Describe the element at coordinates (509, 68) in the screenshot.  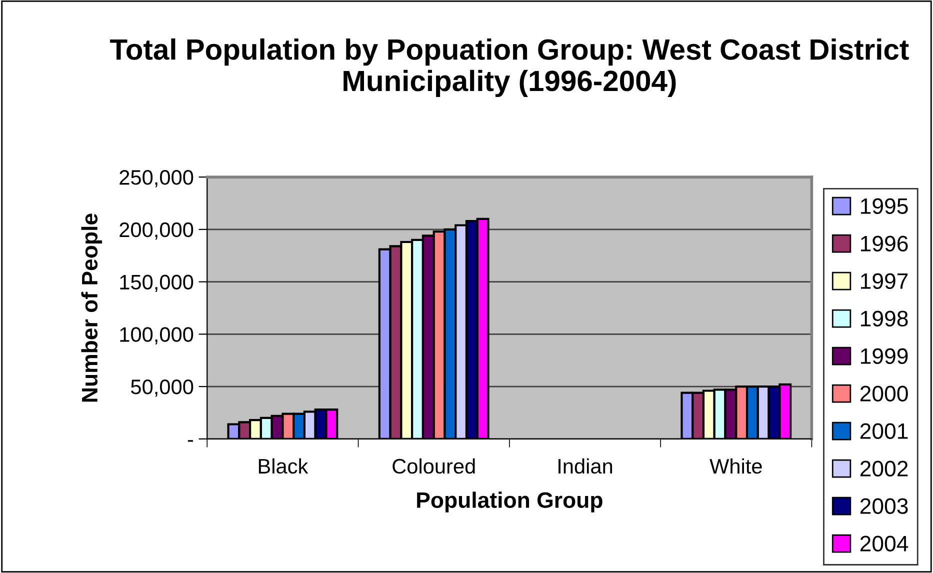
I see `chart-title: Total Population by Popuation Group: West Coast District Municipality (1996-2004)` at that location.